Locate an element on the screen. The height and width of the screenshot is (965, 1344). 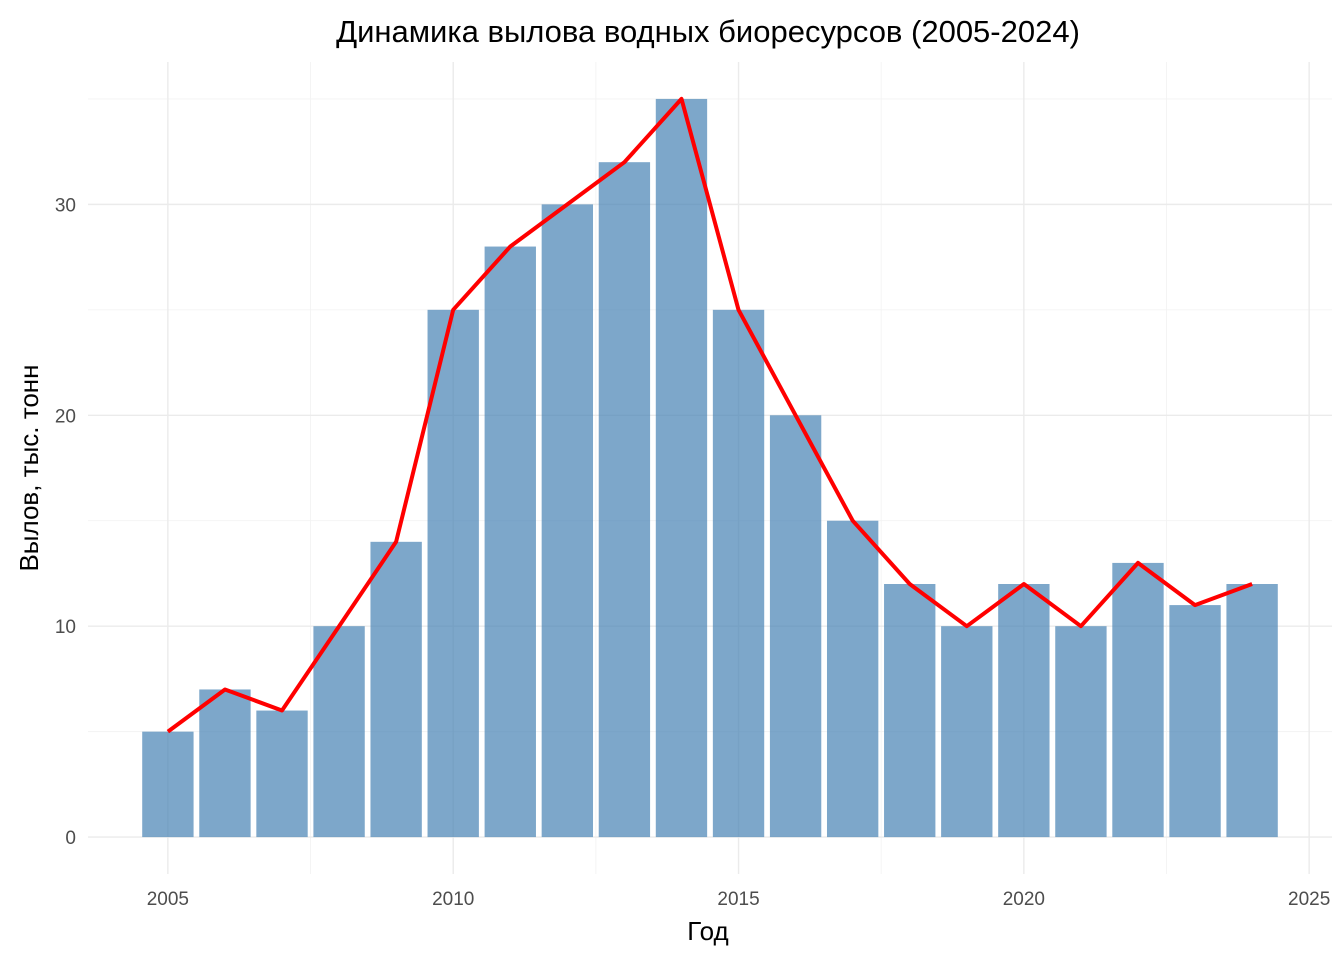
bar-2021 is located at coordinates (1081, 732).